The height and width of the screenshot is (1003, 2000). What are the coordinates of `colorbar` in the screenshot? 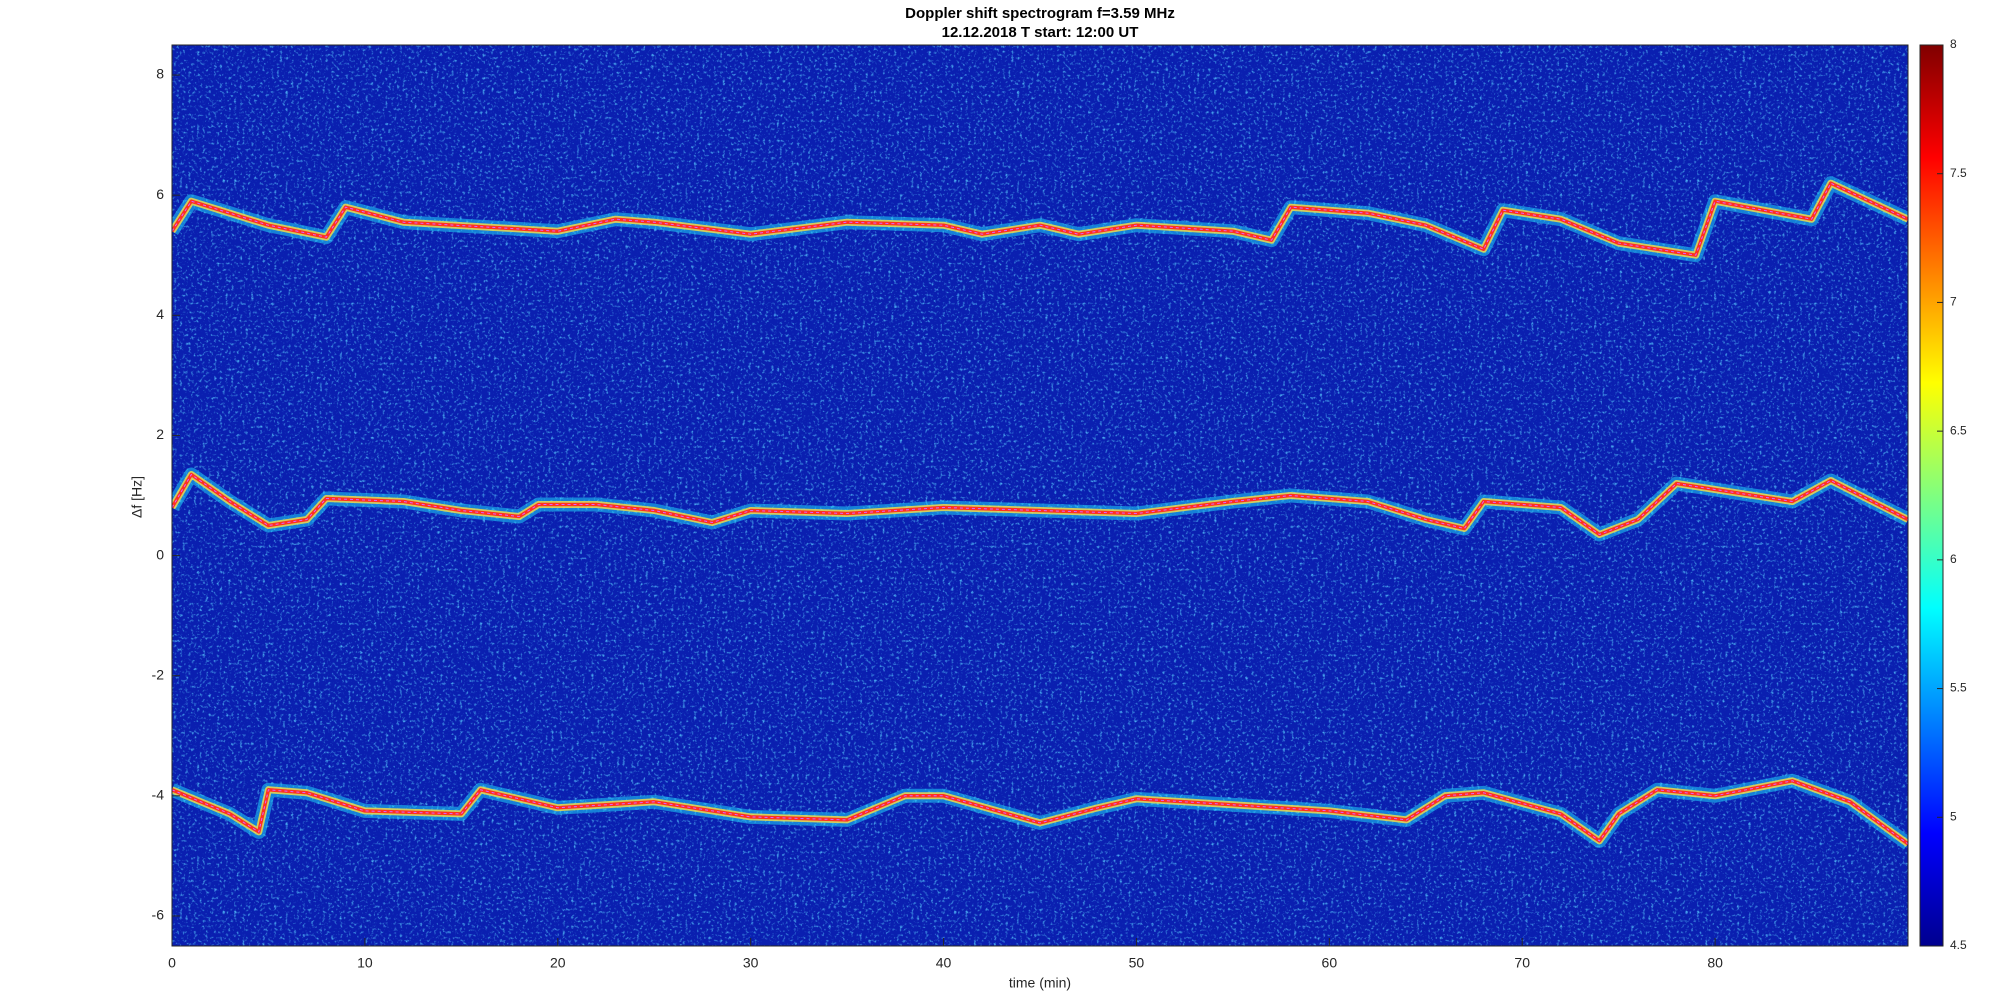 It's located at (1931, 495).